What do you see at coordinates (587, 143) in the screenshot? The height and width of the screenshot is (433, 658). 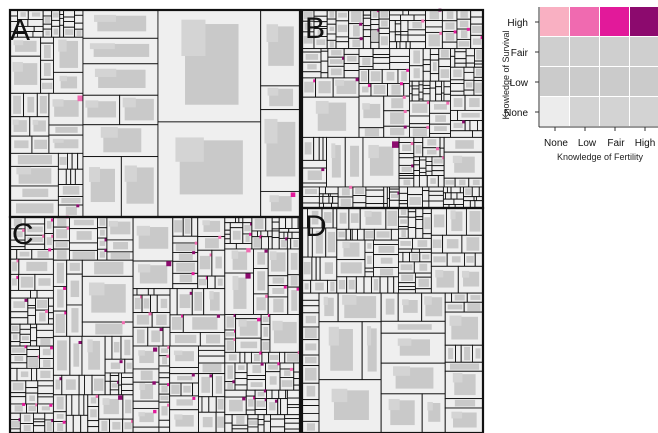 I see `legend-x-tick-low: Low` at bounding box center [587, 143].